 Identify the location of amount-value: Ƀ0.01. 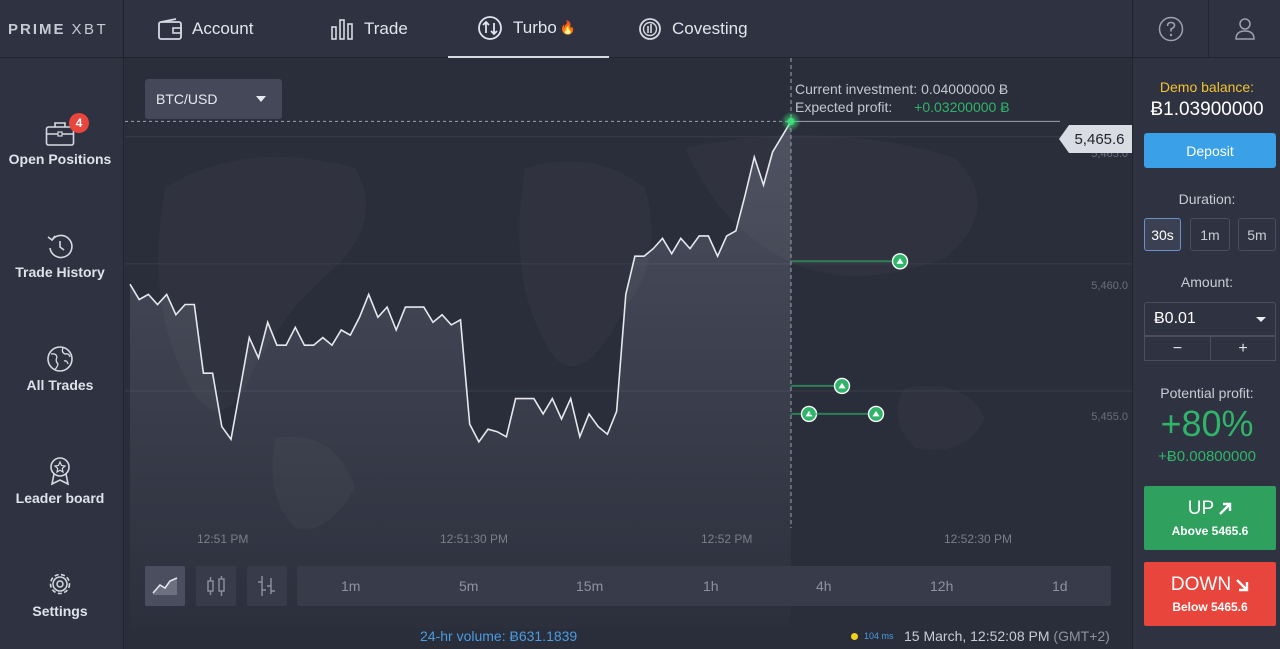
(1175, 318).